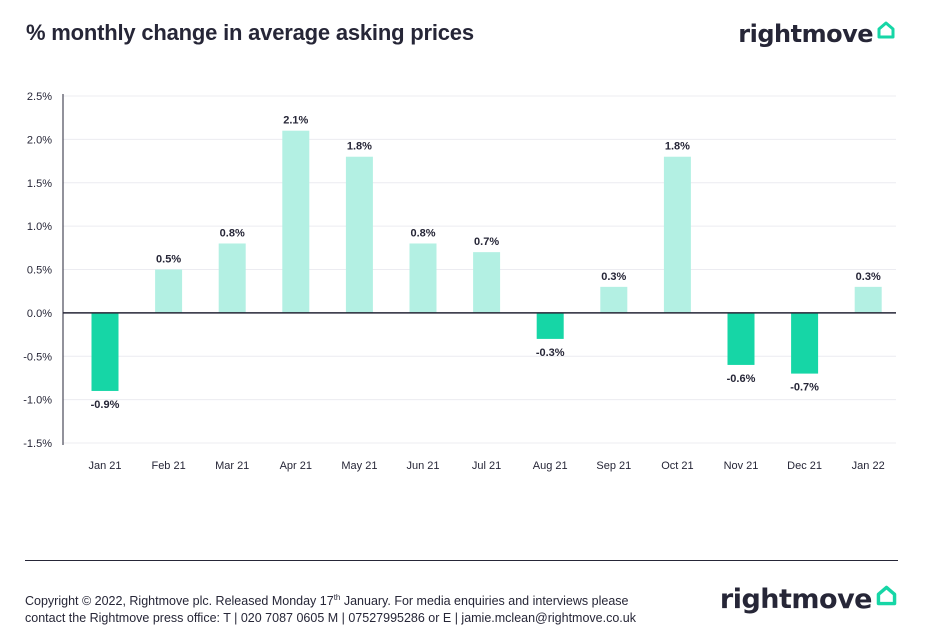 Image resolution: width=926 pixels, height=638 pixels. What do you see at coordinates (37, 357) in the screenshot?
I see `y-tick-label: -0.5%` at bounding box center [37, 357].